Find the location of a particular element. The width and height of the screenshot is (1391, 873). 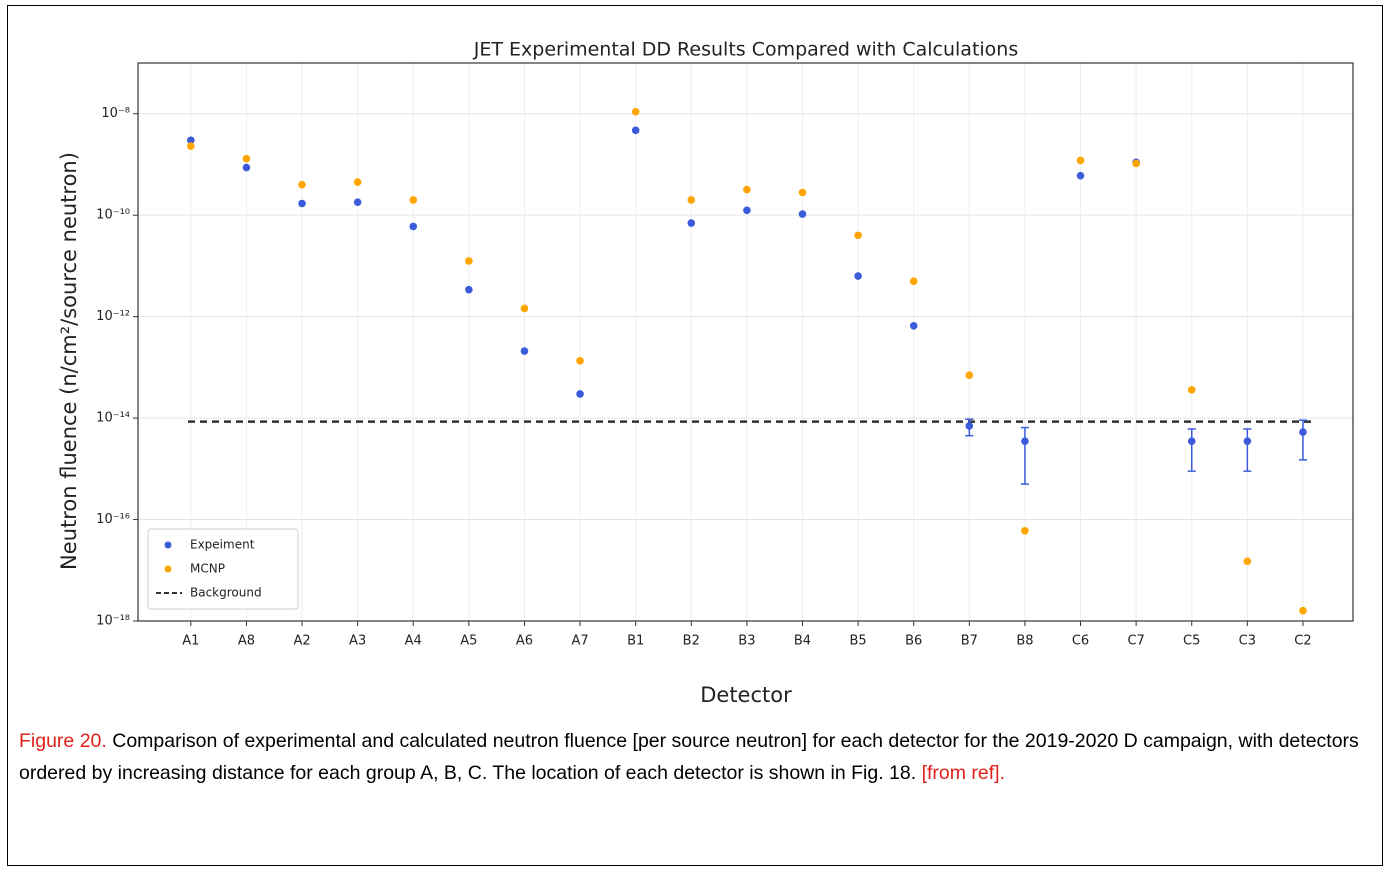

y-tick-label: 10⁻⁸ is located at coordinates (115, 113).